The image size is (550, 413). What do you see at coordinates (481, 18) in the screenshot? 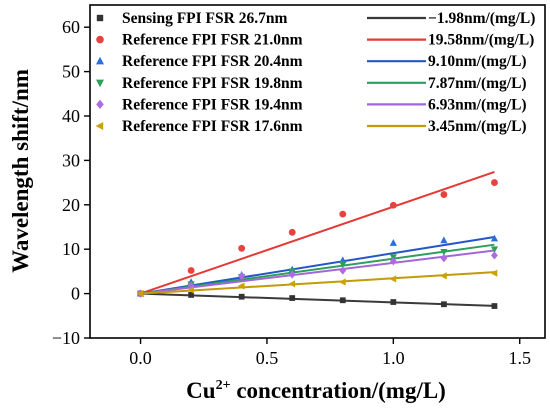
I see `legend-fit-label-0: −1.98nm/(mg/L)` at bounding box center [481, 18].